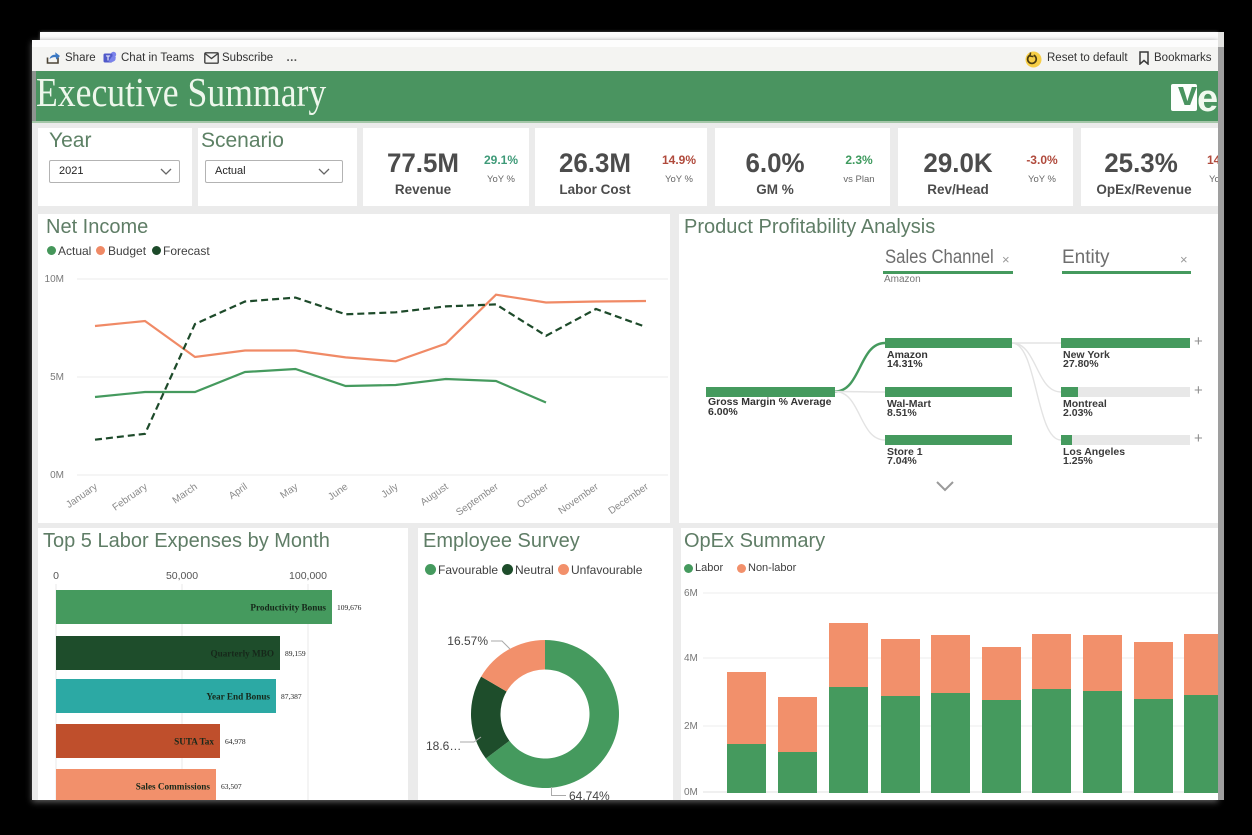 The width and height of the screenshot is (1252, 835). What do you see at coordinates (338, 492) in the screenshot?
I see `svg-text: June` at bounding box center [338, 492].